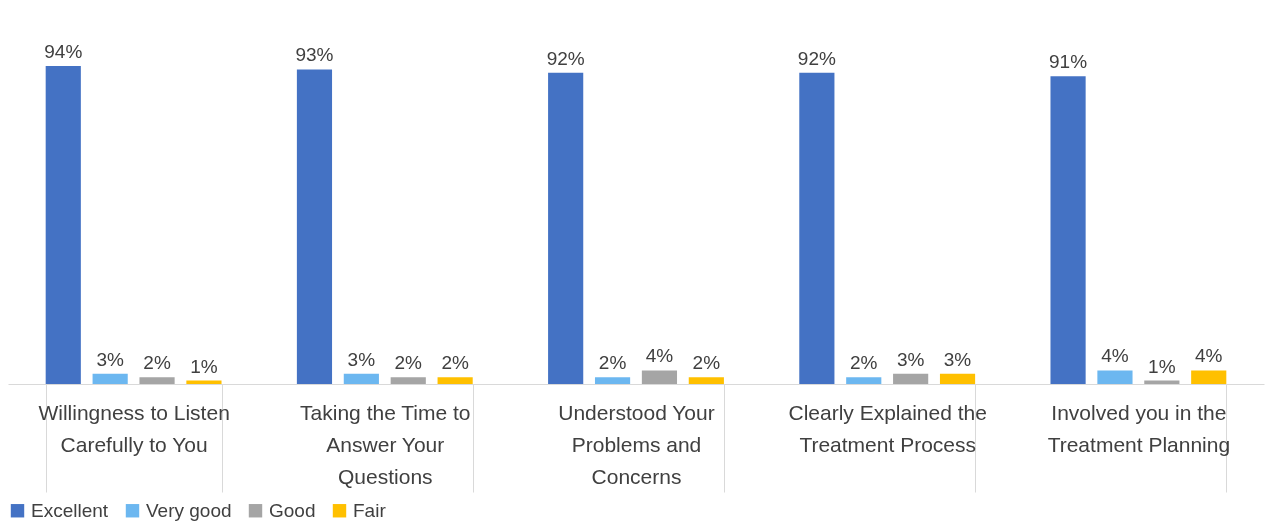 This screenshot has height=523, width=1270. I want to click on x-tick-label: Involved you in the Treatment Planning, so click(1139, 428).